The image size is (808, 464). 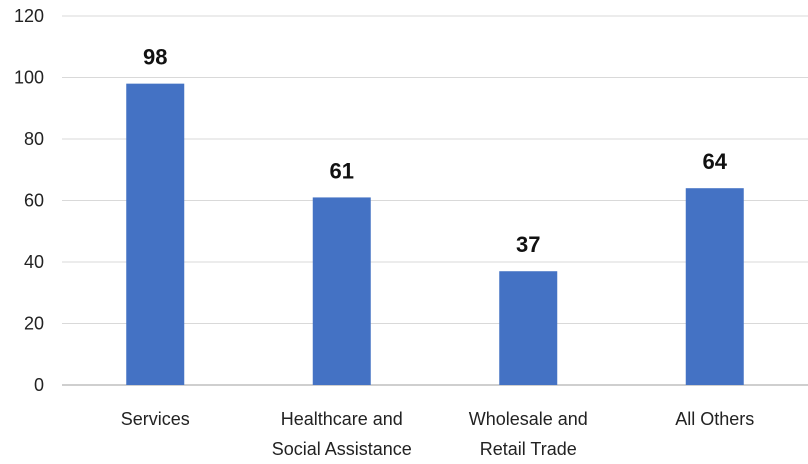 I want to click on x-category-label: All Others, so click(x=714, y=419).